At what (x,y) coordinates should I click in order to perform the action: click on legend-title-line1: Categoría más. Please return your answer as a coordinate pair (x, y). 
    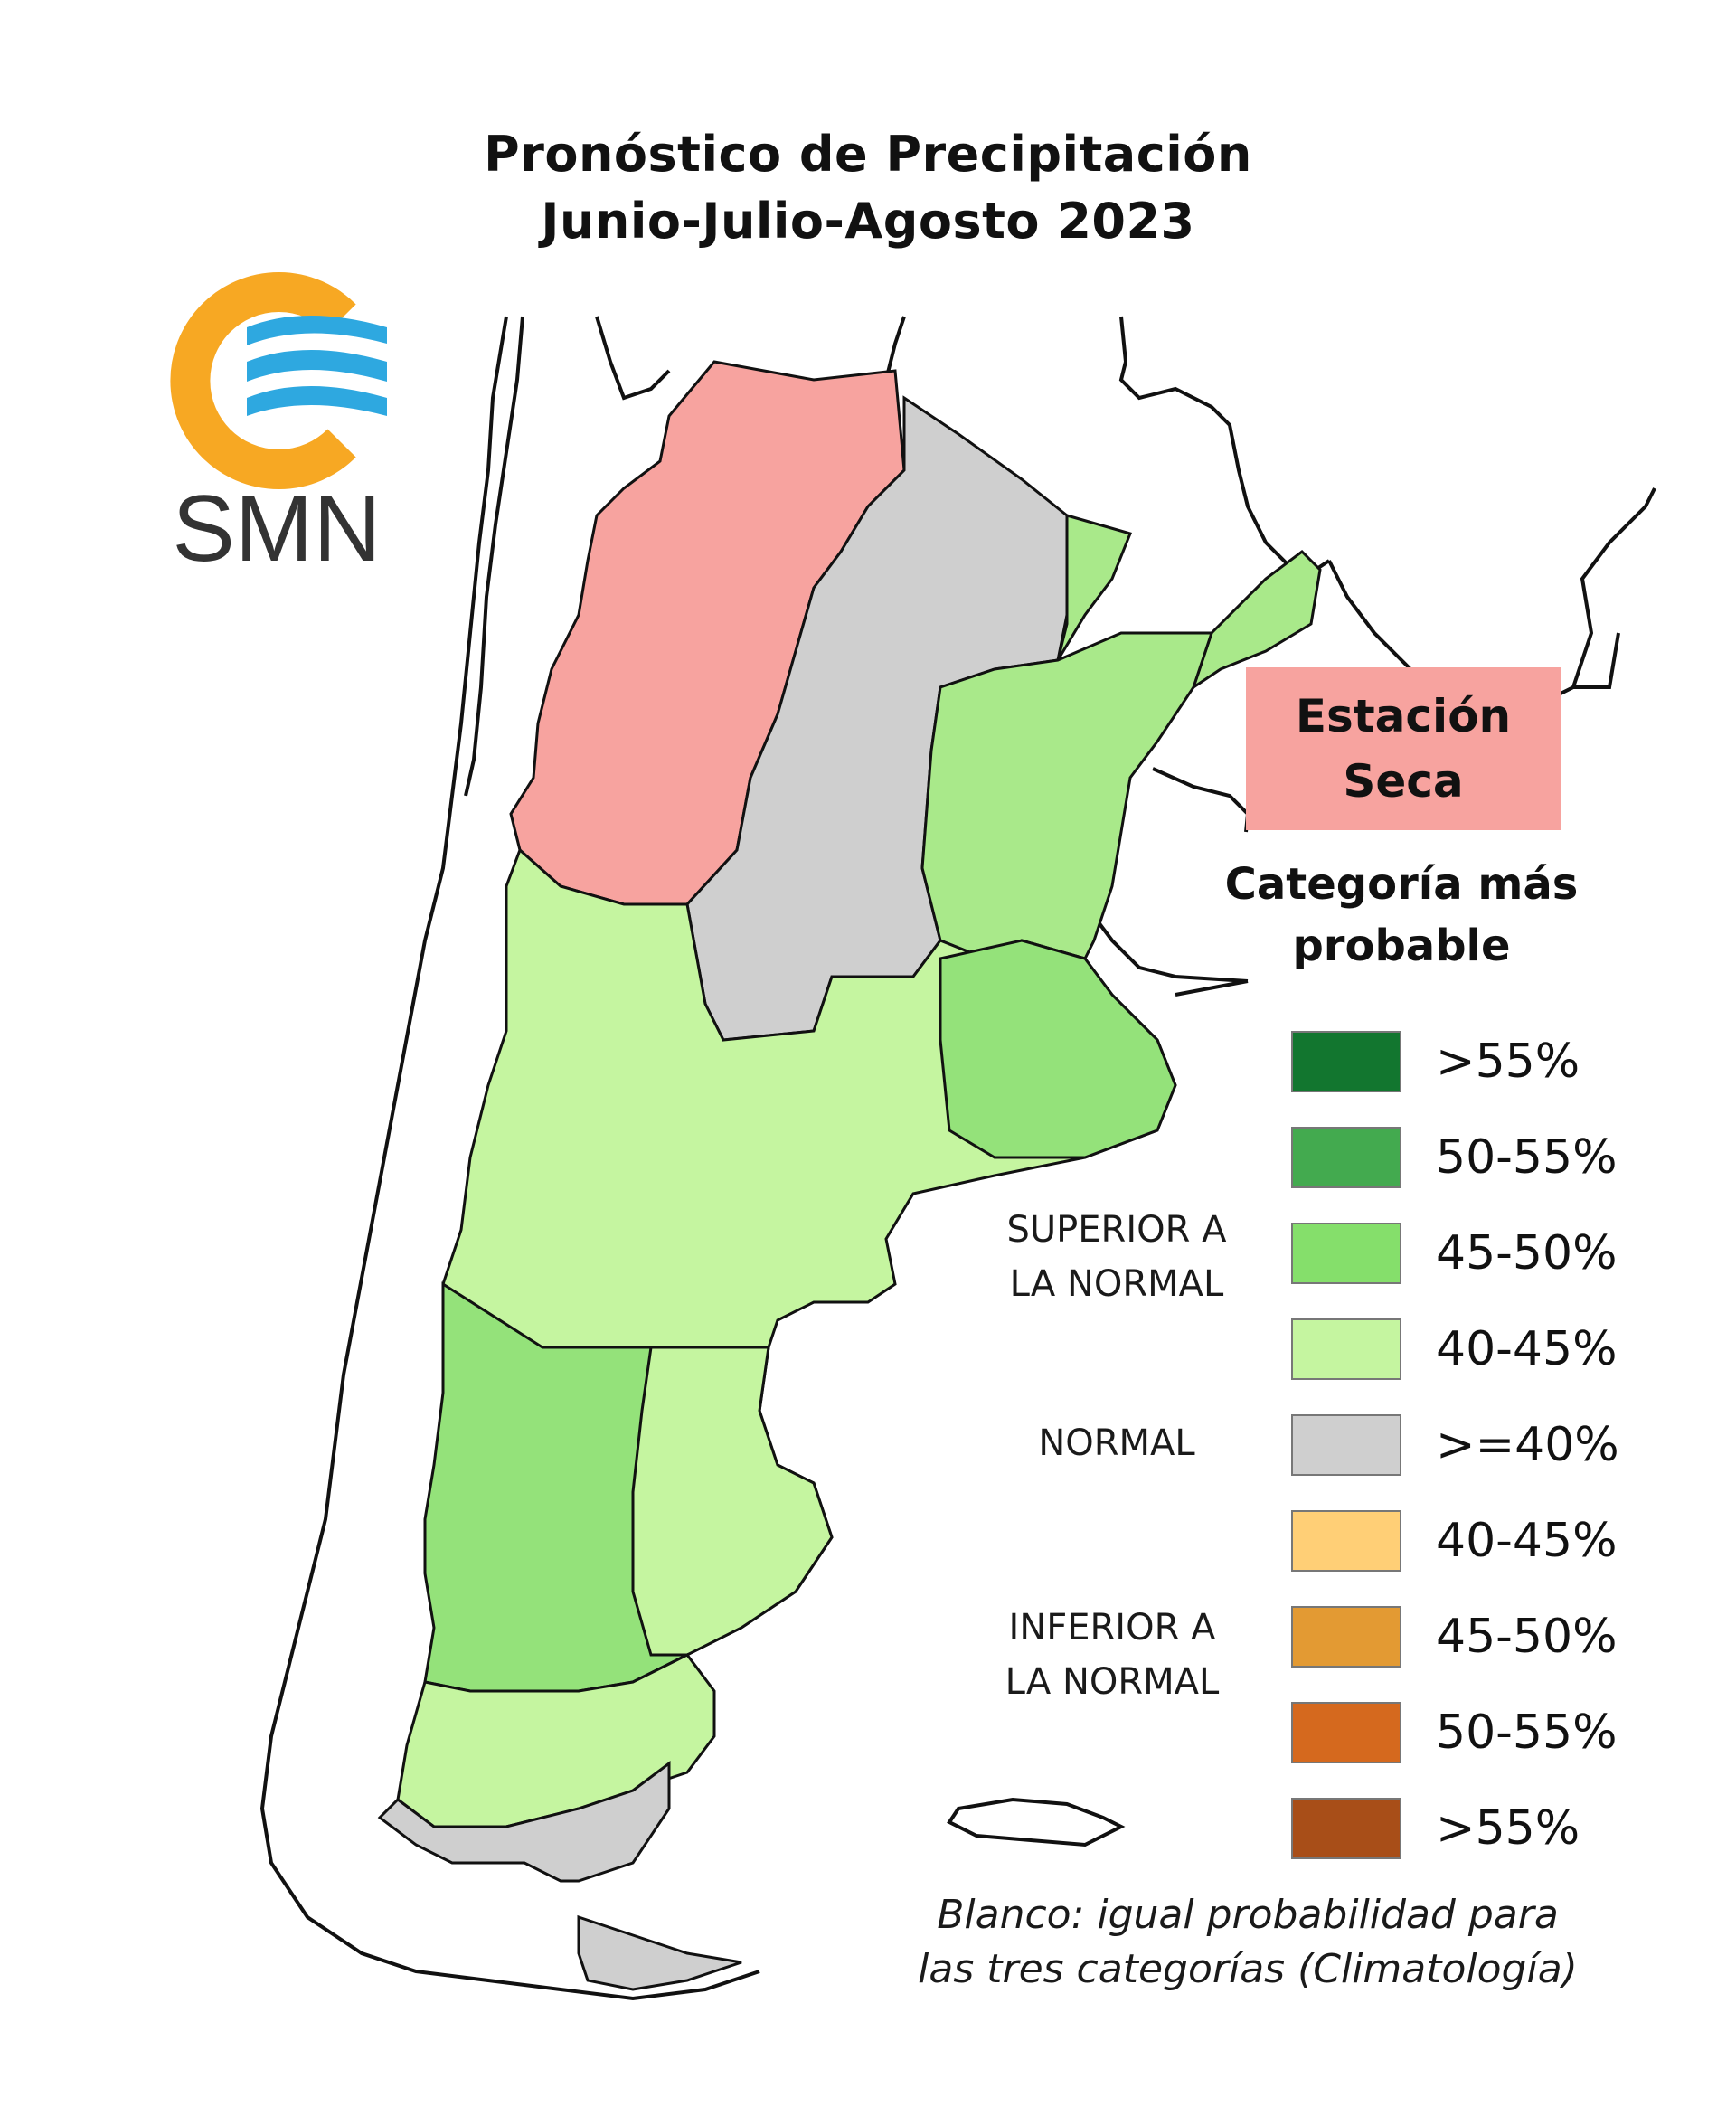
    Looking at the image, I should click on (1401, 884).